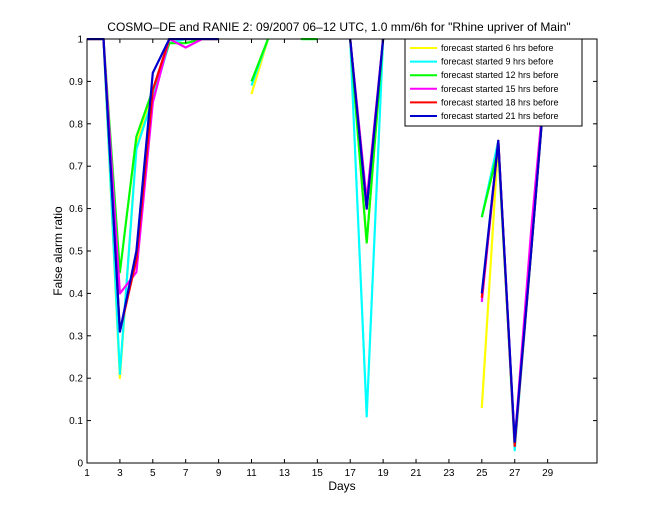  What do you see at coordinates (87, 473) in the screenshot?
I see `x-tick-label: 1` at bounding box center [87, 473].